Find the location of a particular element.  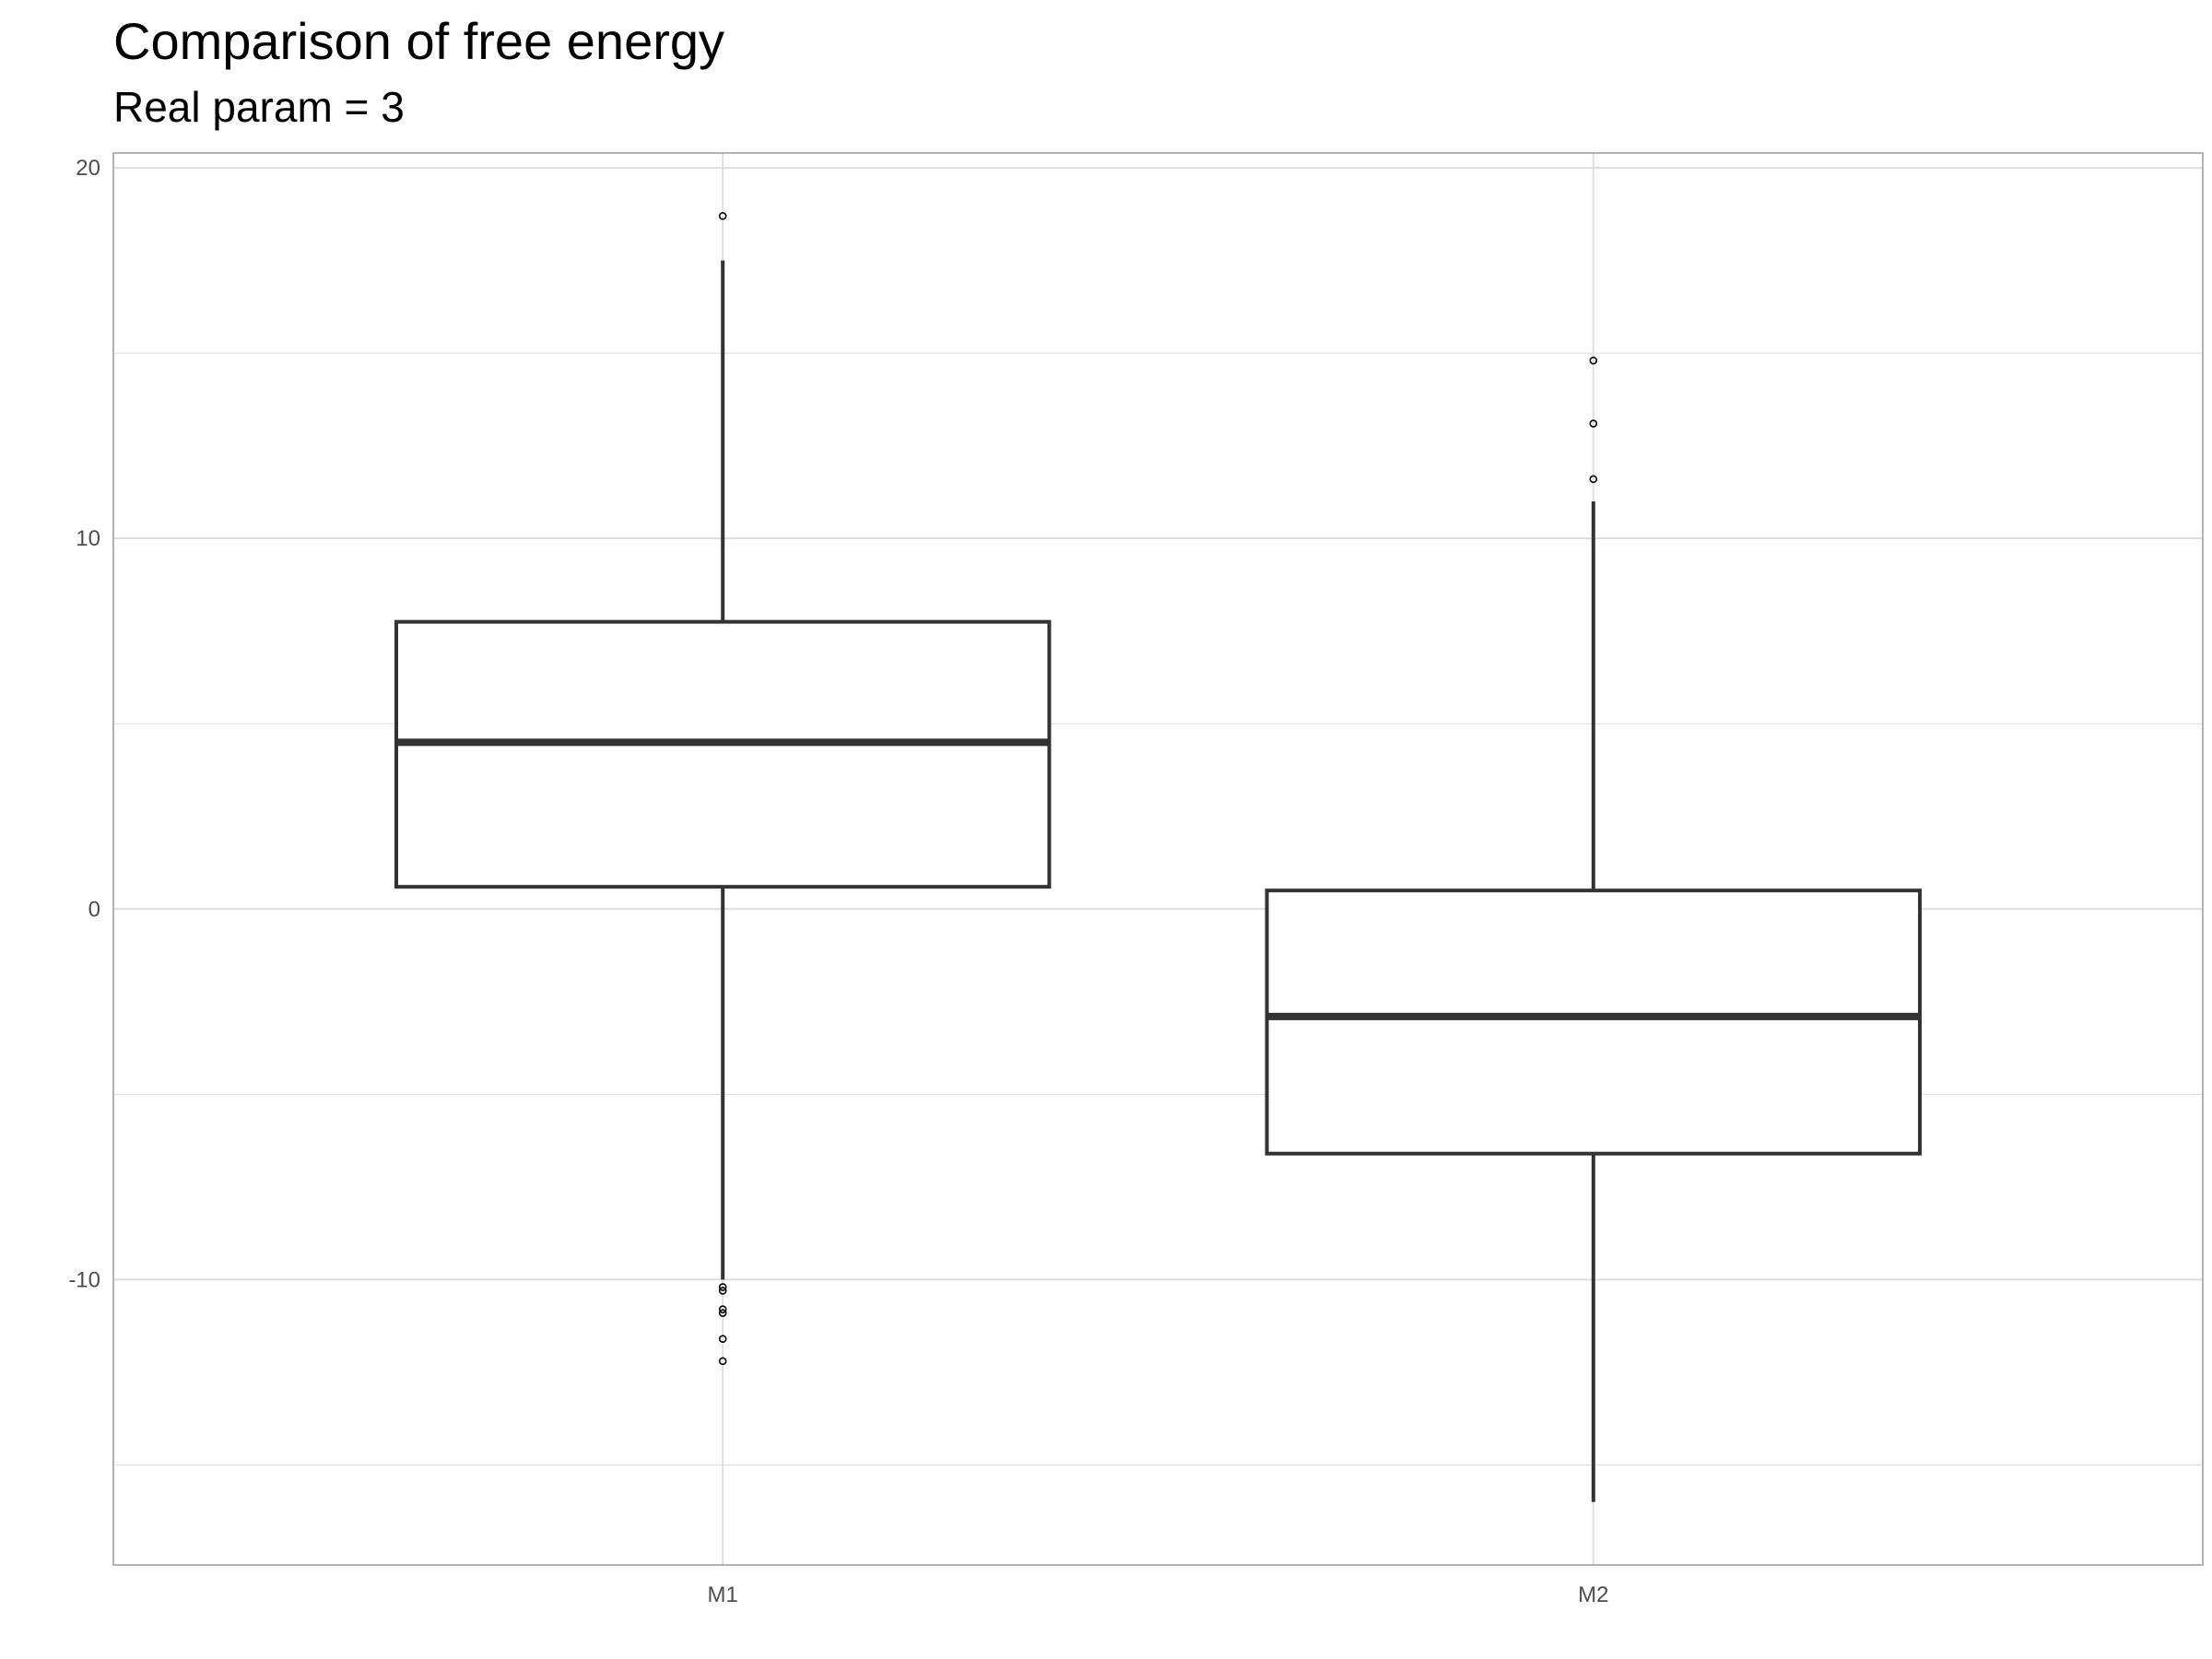

chart-subtitle: Real param = 3 is located at coordinates (259, 107).